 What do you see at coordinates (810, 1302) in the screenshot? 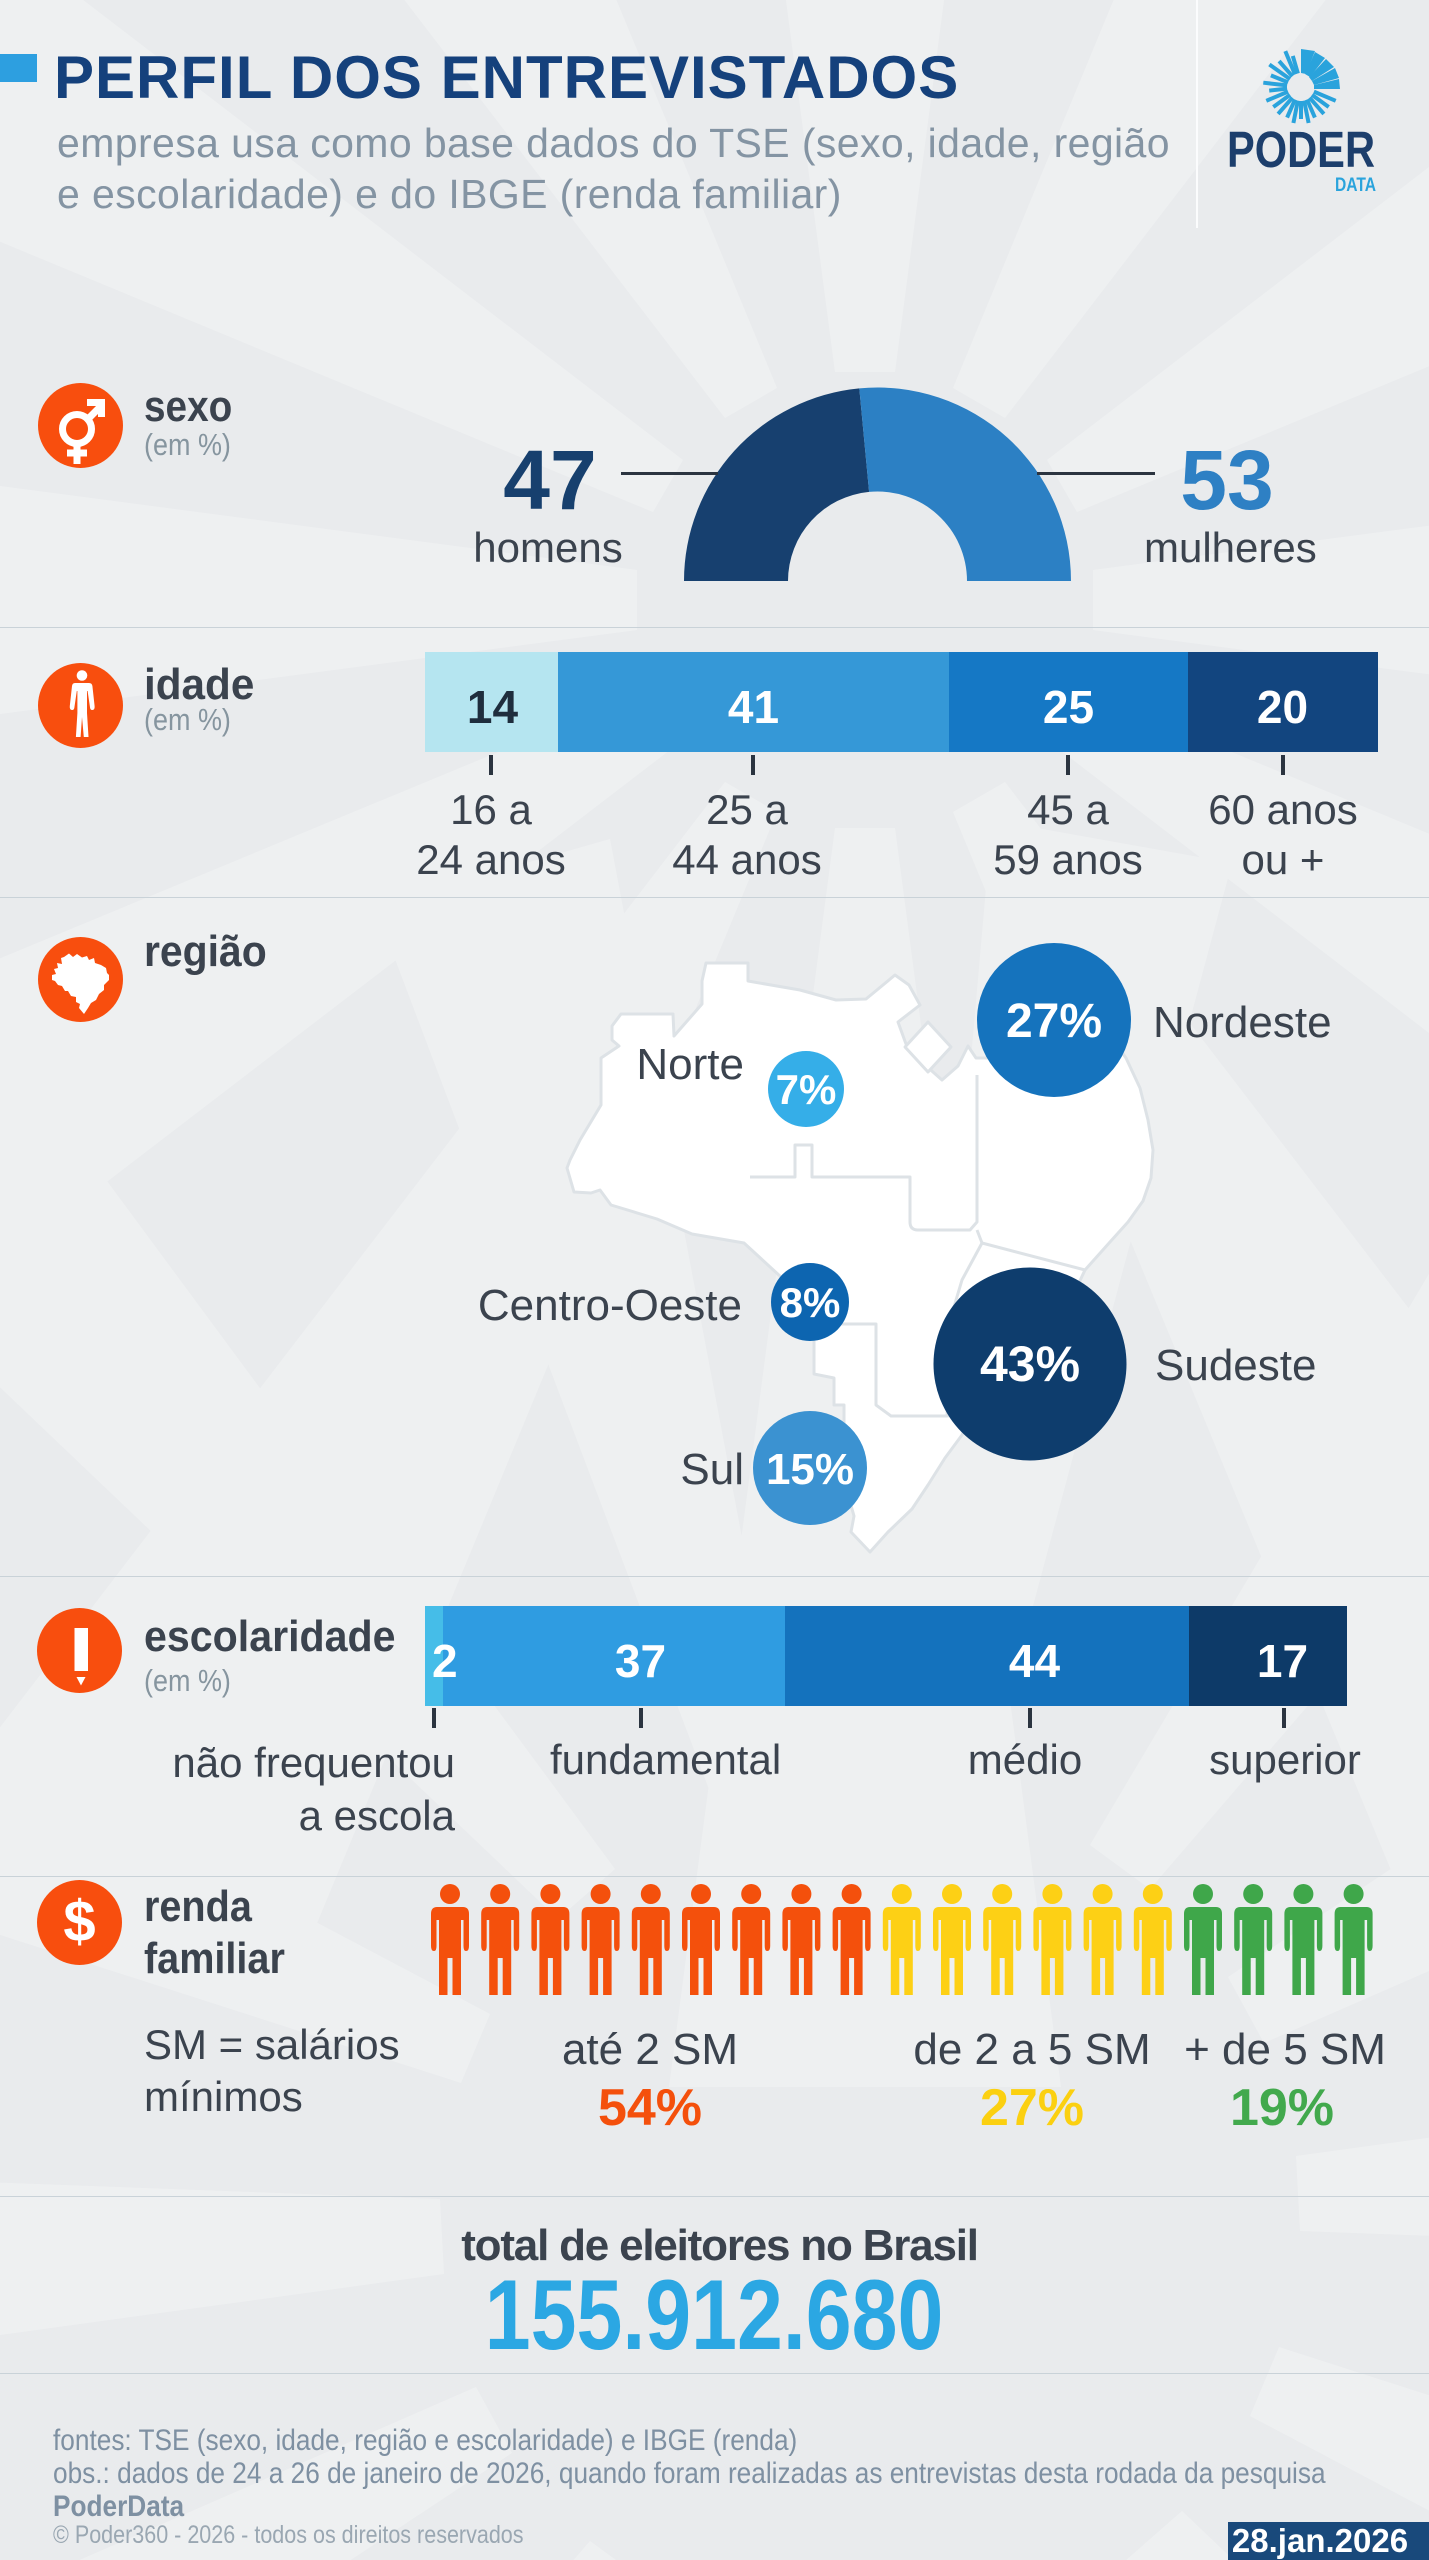
I see `svg-text: 8%` at bounding box center [810, 1302].